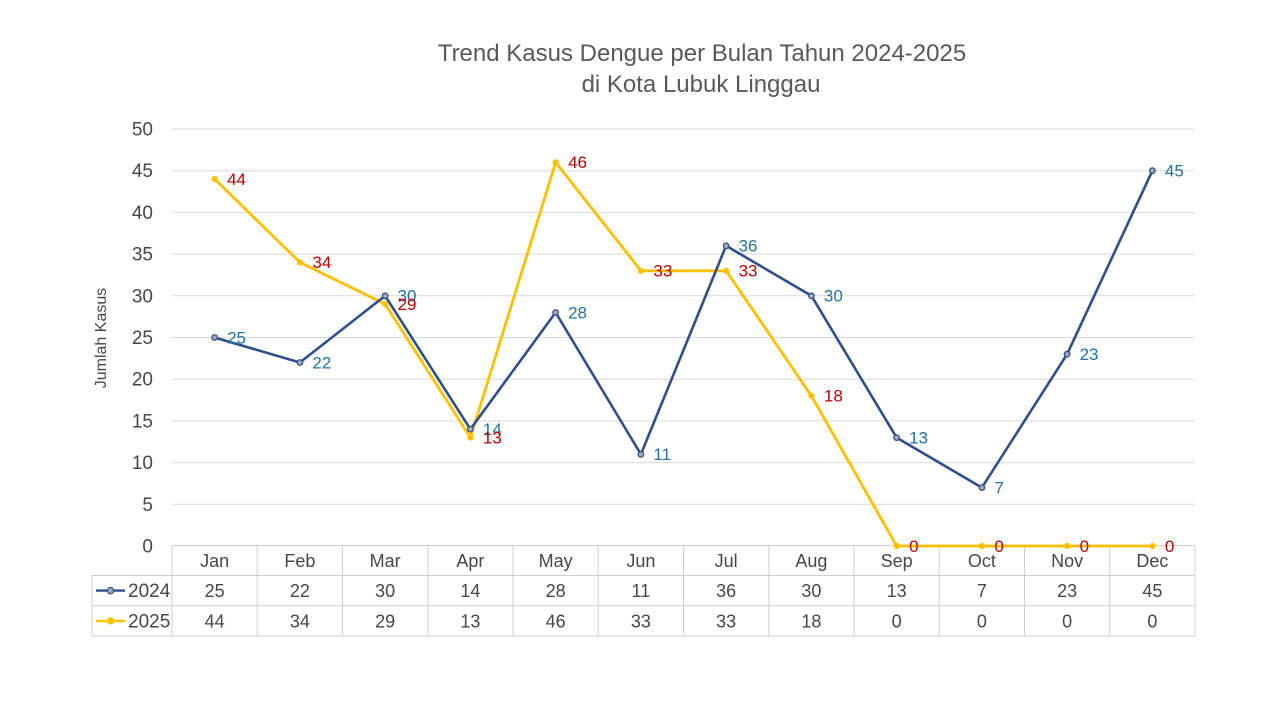 This screenshot has width=1280, height=725. Describe the element at coordinates (1067, 561) in the screenshot. I see `svg-text: Nov` at that location.